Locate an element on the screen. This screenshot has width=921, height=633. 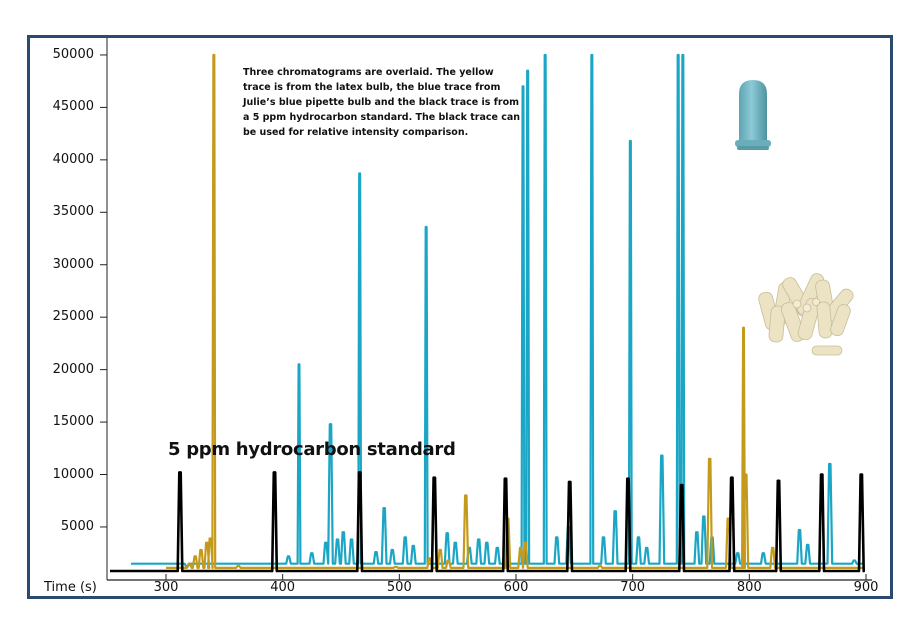
x-tick-label: 500 is located at coordinates (399, 587).